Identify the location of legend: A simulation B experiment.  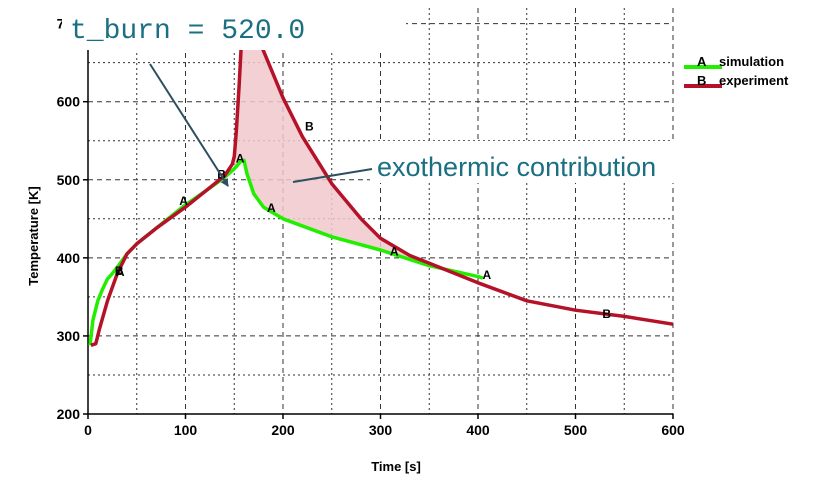
(736, 71).